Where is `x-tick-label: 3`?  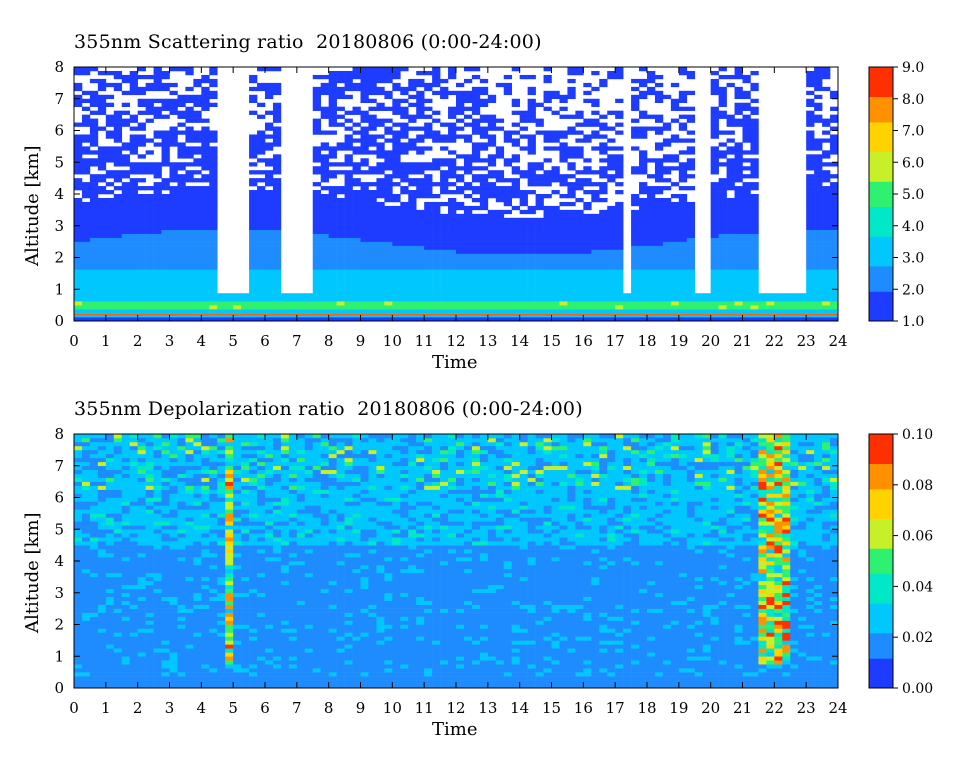
x-tick-label: 3 is located at coordinates (170, 341).